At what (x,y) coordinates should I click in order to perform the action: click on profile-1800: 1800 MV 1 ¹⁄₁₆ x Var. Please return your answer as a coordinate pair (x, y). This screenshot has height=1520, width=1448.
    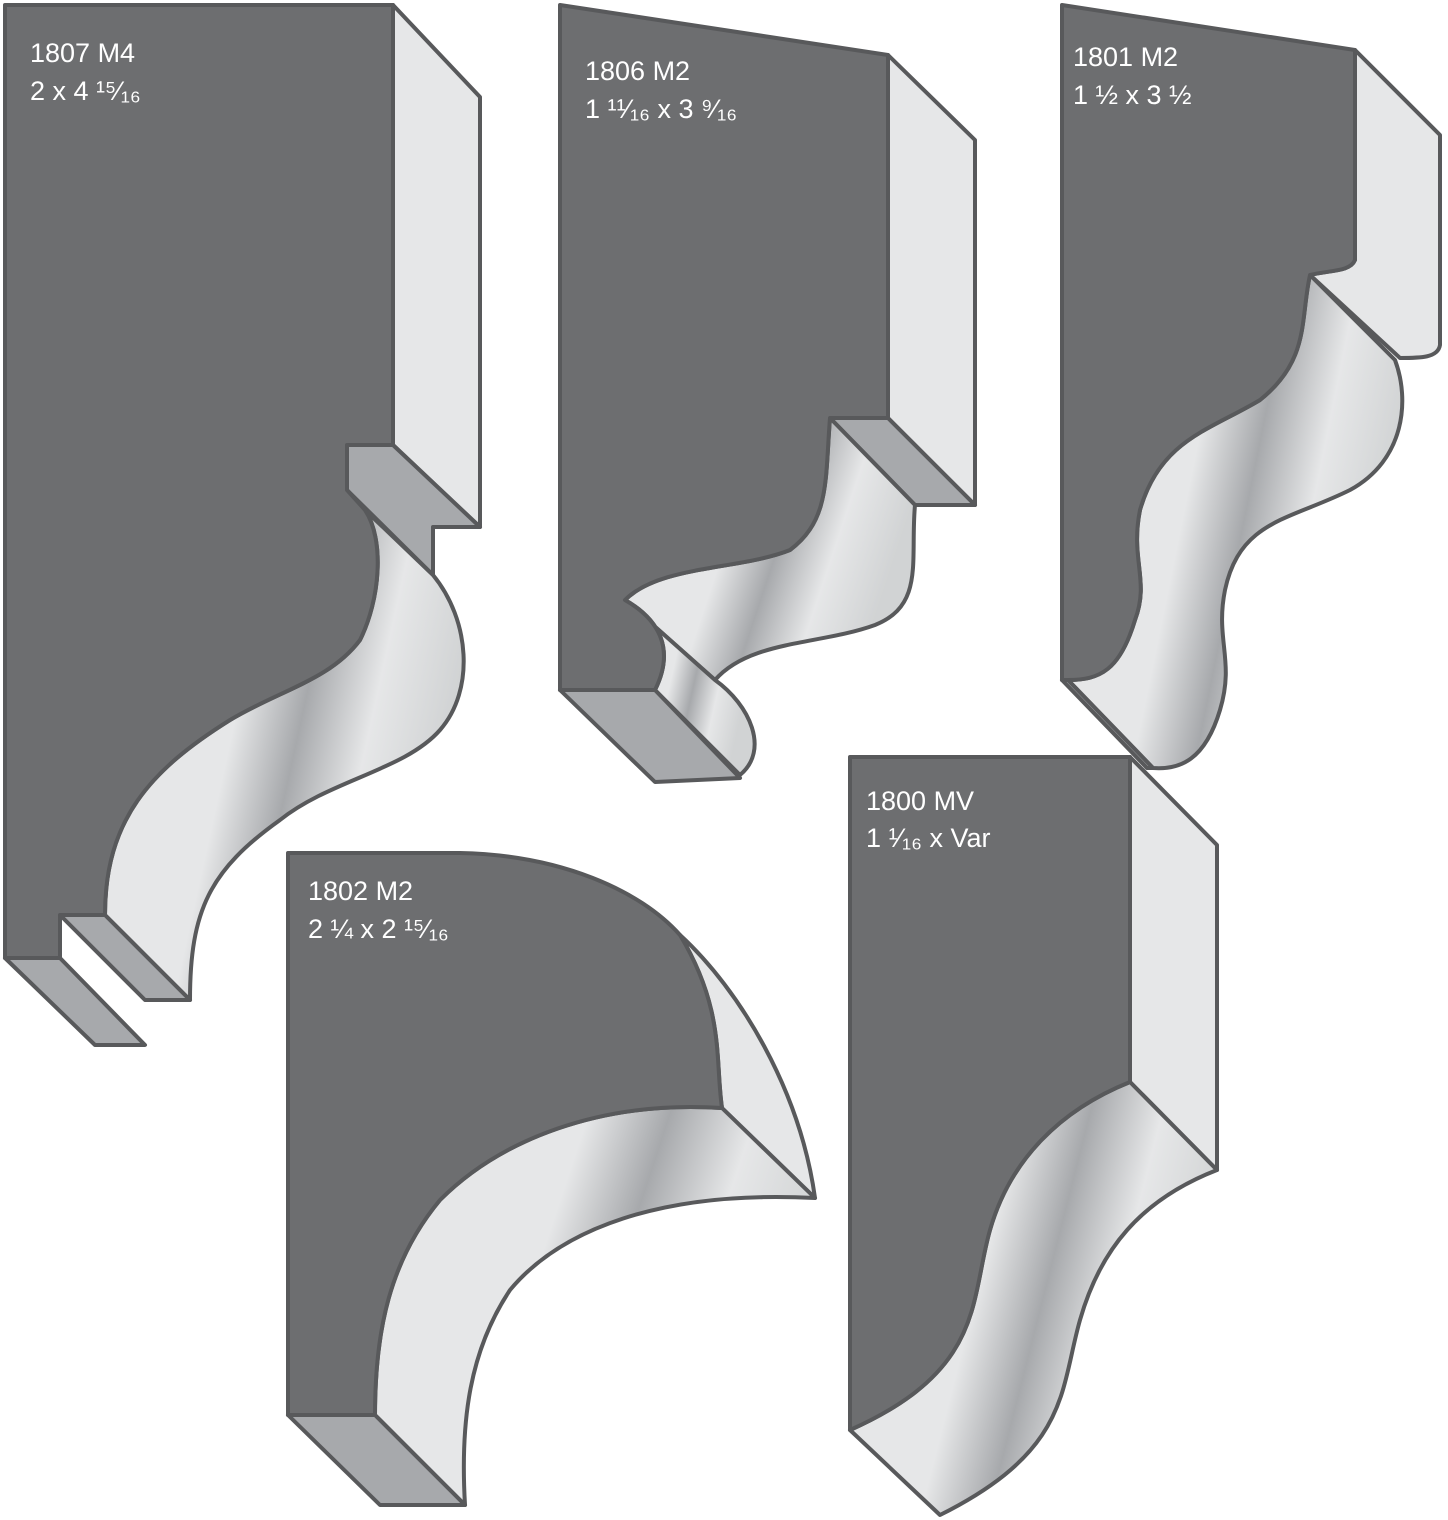
    Looking at the image, I should click on (1033, 1136).